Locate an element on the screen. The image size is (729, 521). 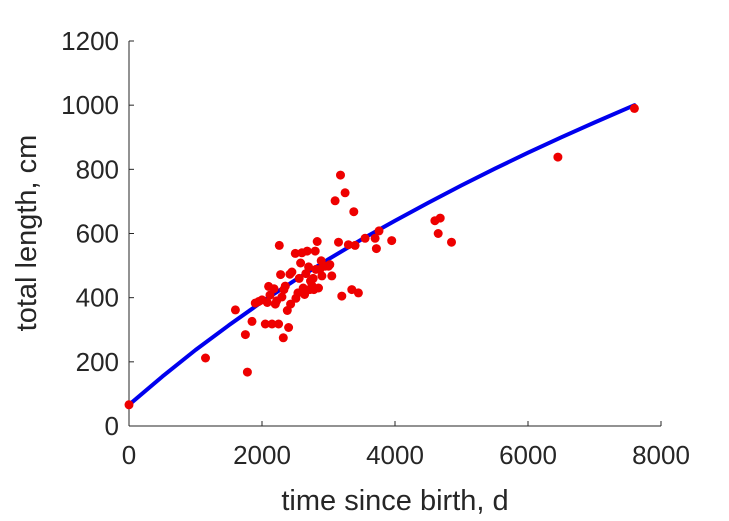
y-tick-label: 1000 is located at coordinates (90, 105).